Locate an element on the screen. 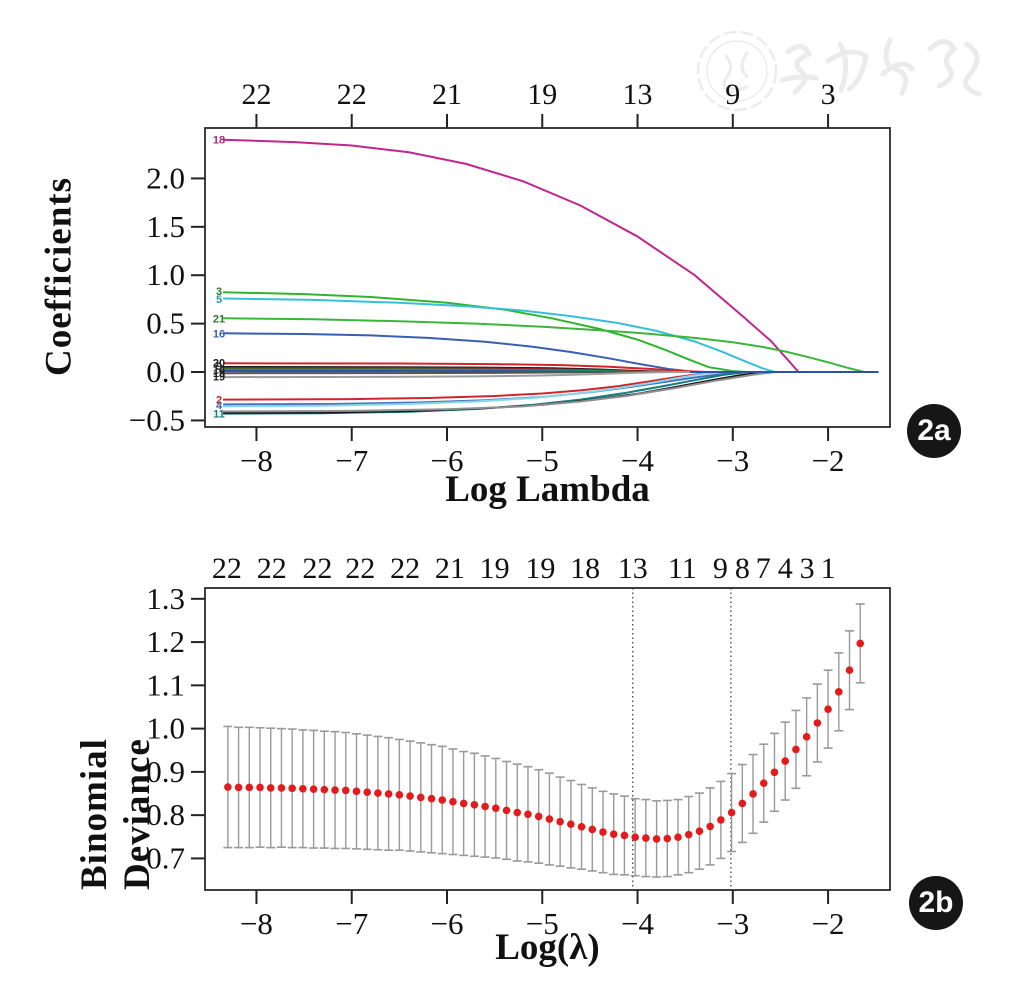  y-axis-tick-label: 1.3 is located at coordinates (165, 598).